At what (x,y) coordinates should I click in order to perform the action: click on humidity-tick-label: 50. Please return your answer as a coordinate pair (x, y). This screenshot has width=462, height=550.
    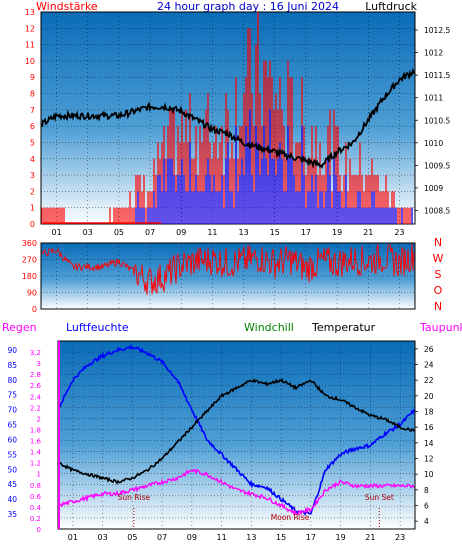
    Looking at the image, I should click on (12, 469).